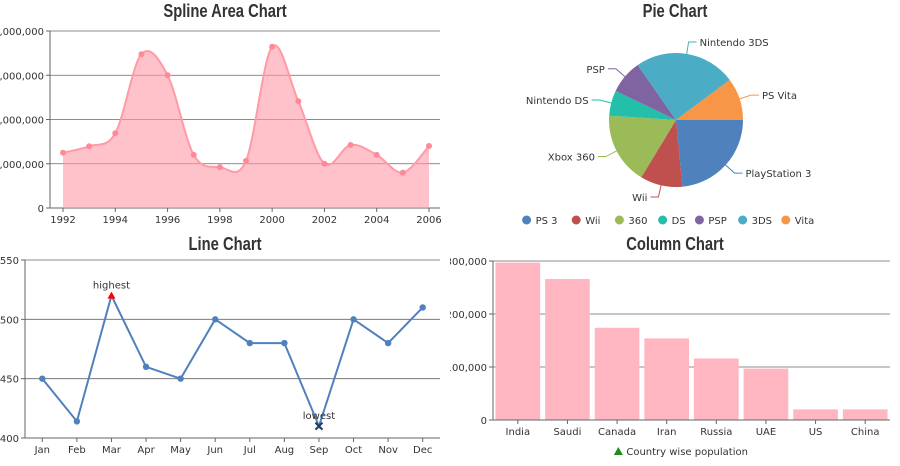 Image resolution: width=900 pixels, height=466 pixels. What do you see at coordinates (687, 452) in the screenshot?
I see `legend-label: Country wise population` at bounding box center [687, 452].